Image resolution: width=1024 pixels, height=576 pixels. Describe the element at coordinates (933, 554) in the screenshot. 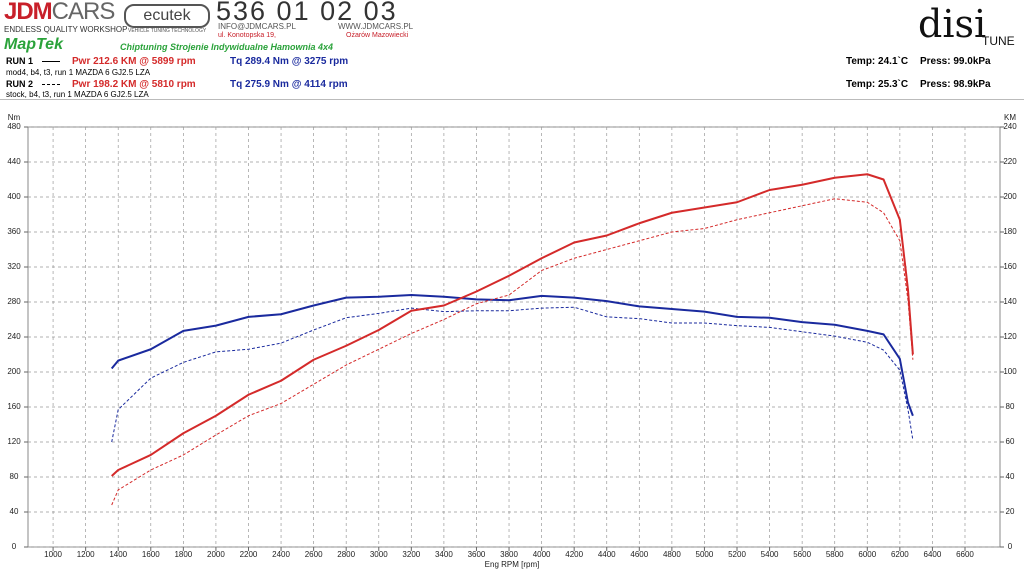

I see `x-tick-label: 6400` at that location.